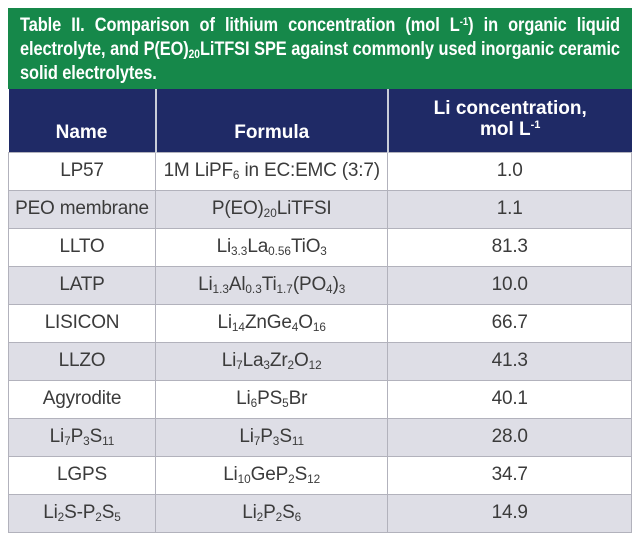 The height and width of the screenshot is (539, 640). I want to click on column-header-formula: Formula, so click(271, 120).